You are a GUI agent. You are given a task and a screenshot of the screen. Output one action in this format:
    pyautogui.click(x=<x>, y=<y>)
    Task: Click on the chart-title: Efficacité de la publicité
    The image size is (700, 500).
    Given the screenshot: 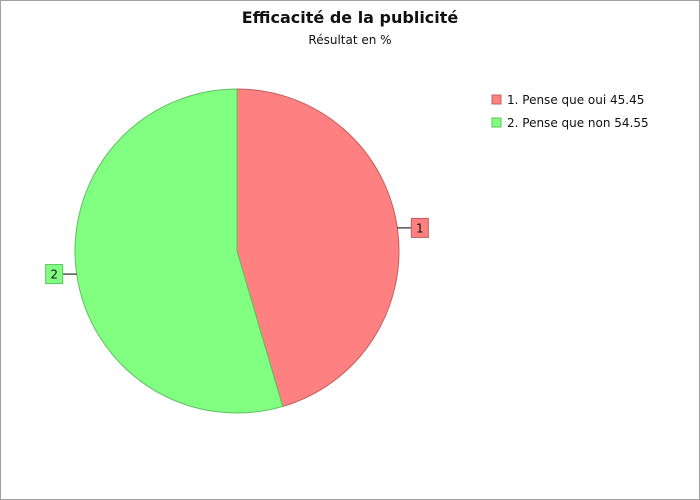 What is the action you would take?
    pyautogui.click(x=350, y=17)
    